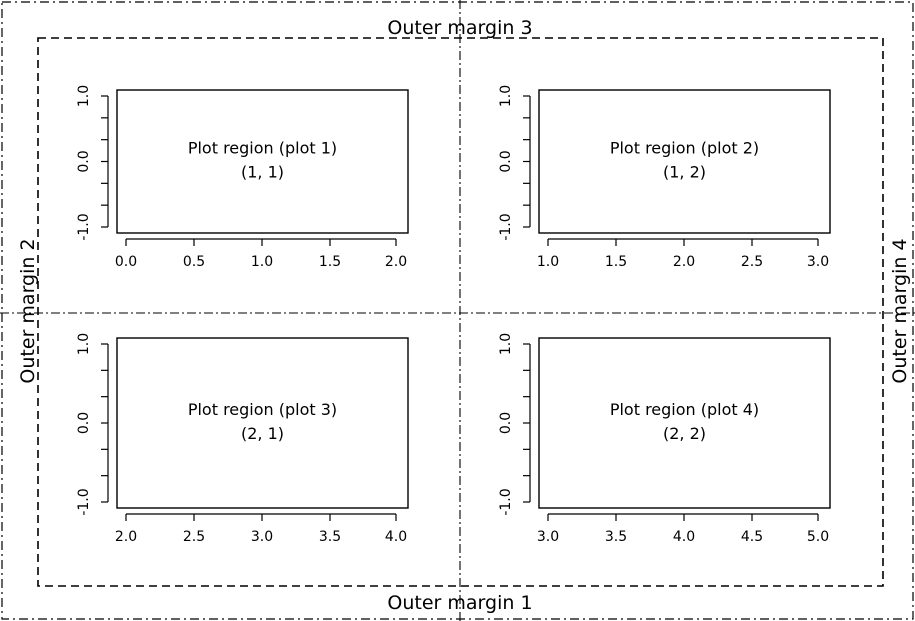 The width and height of the screenshot is (915, 621). I want to click on plot-region-label: Plot region (plot 4), so click(684, 409).